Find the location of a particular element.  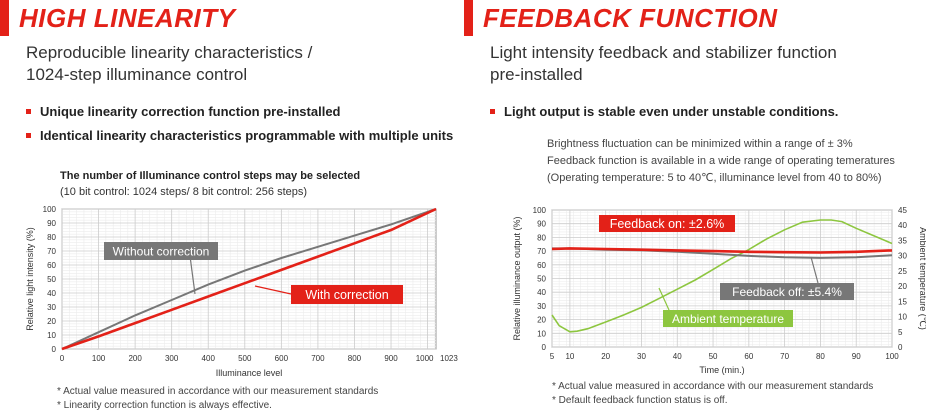

y-tick-label: 70 is located at coordinates (51, 251).